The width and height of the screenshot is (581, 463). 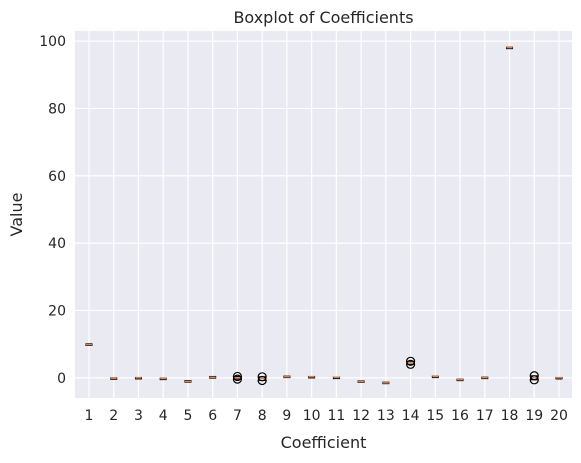 I want to click on x-tick-labels: 1 2 3 4 5 6 7 8 9 10 11 12 13 14 15 16 17 18 19 20, so click(x=326, y=416).